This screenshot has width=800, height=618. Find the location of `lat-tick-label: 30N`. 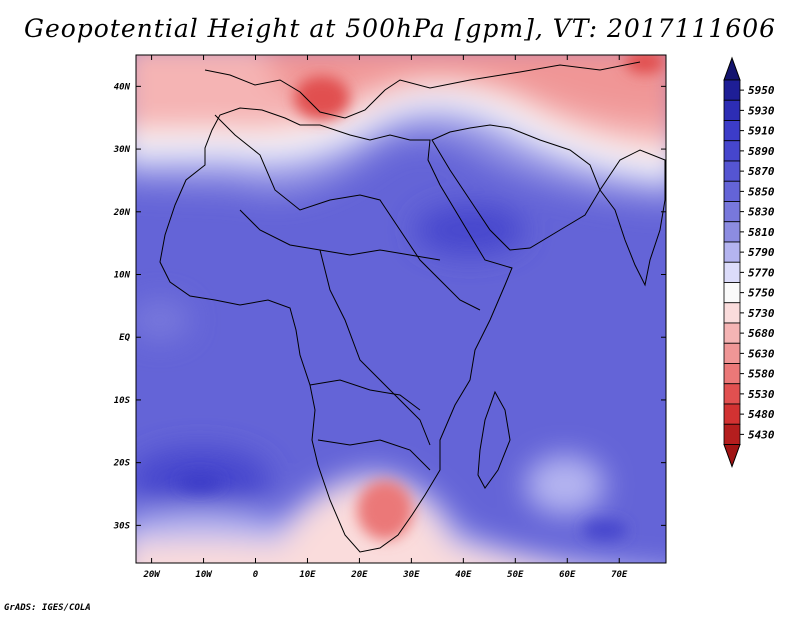

lat-tick-label: 30N is located at coordinates (122, 150).